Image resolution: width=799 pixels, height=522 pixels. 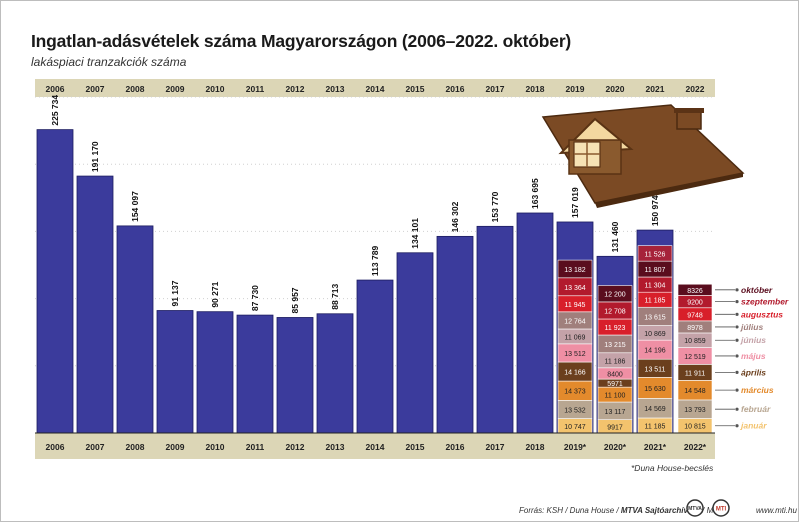 What do you see at coordinates (535, 89) in the screenshot?
I see `top-year-label: 2018` at bounding box center [535, 89].